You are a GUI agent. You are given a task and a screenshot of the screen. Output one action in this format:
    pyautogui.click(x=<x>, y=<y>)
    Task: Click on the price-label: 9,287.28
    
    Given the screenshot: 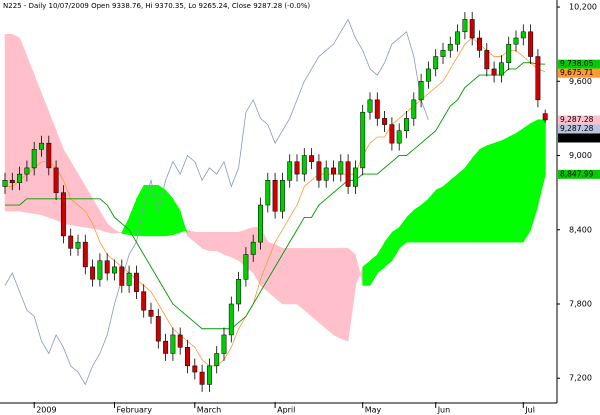 What is the action you would take?
    pyautogui.click(x=577, y=128)
    